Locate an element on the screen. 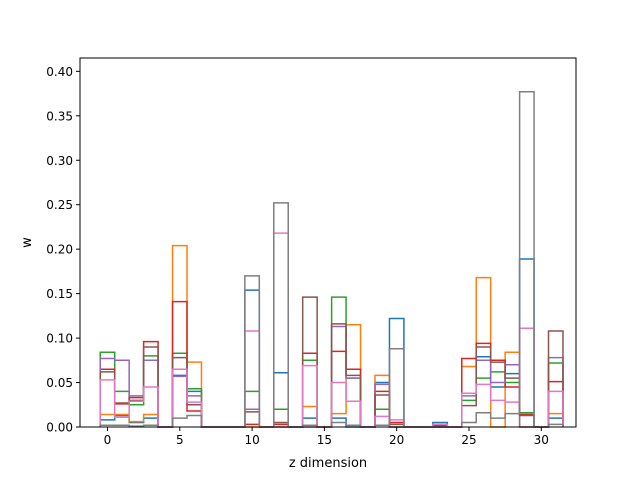 This screenshot has height=480, width=640. x-tick-label: 20 is located at coordinates (396, 440).